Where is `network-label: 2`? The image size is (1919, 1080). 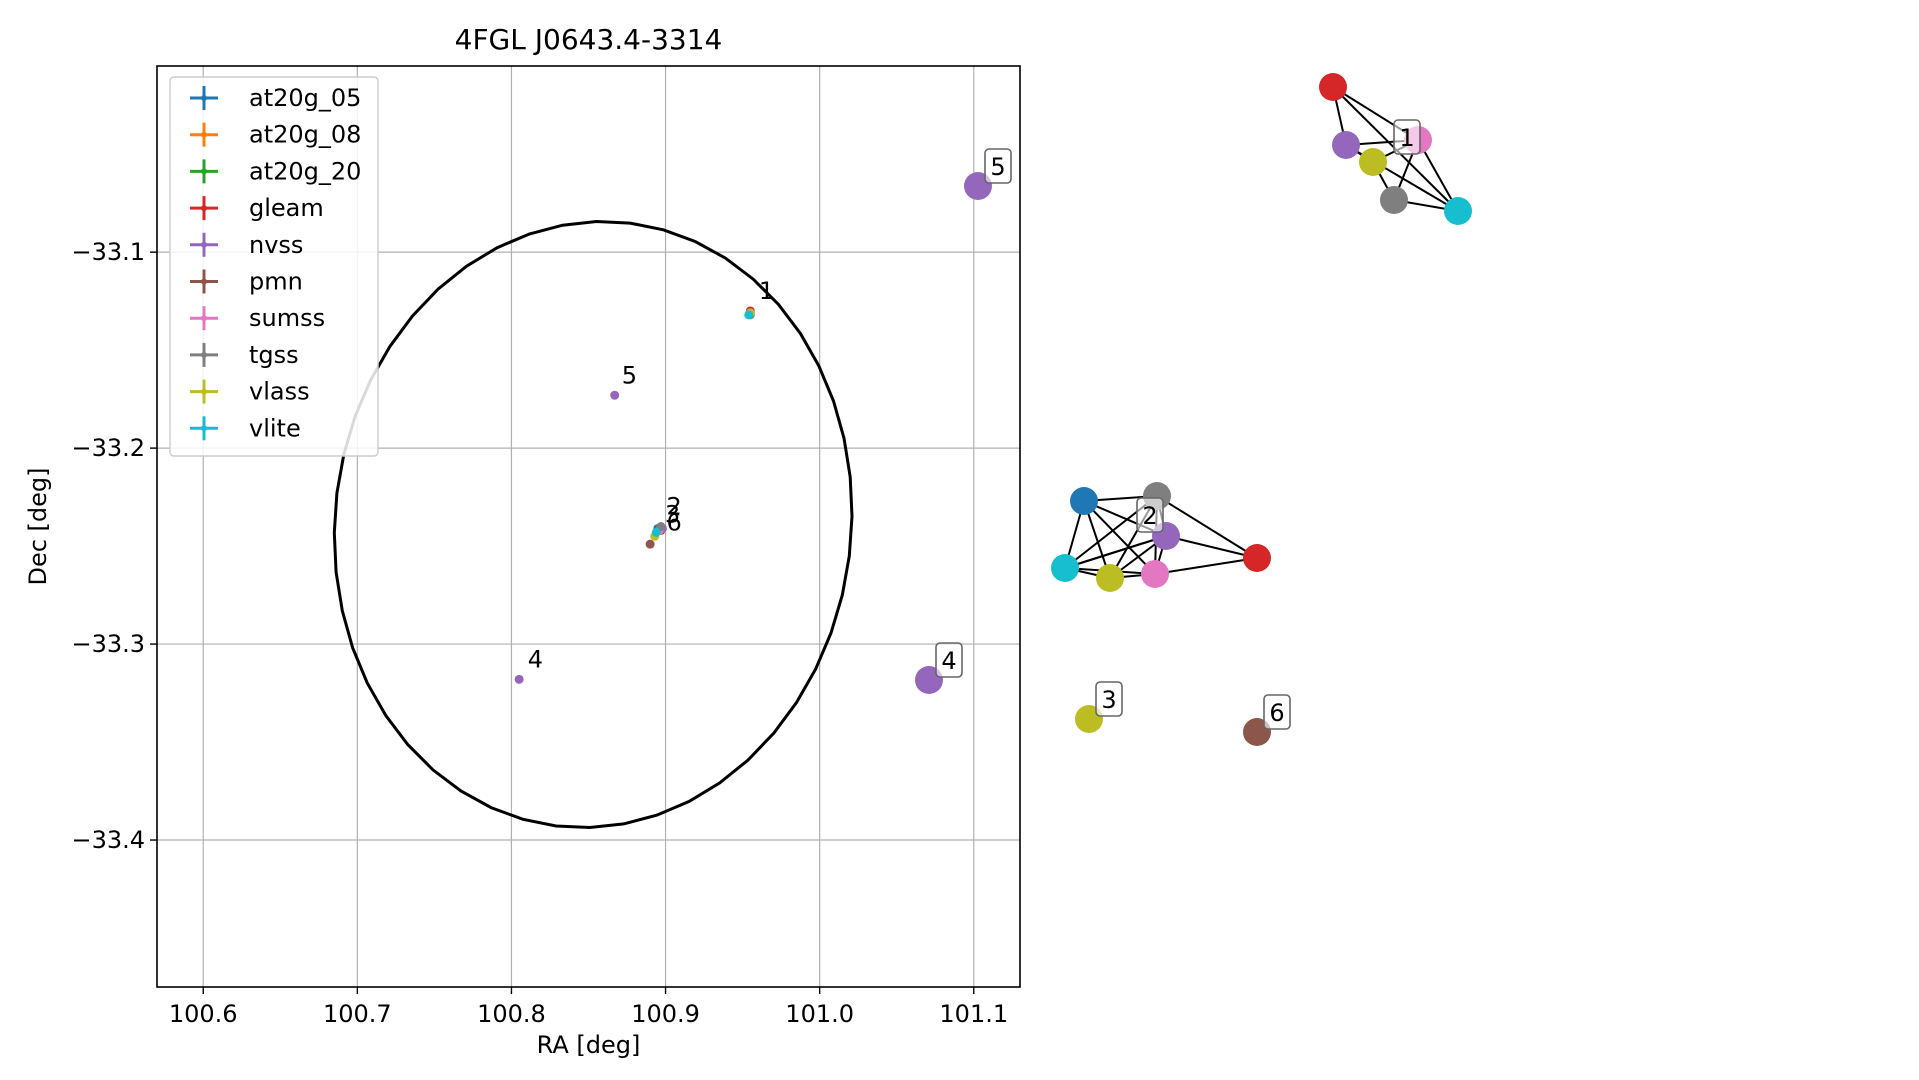 network-label: 2 is located at coordinates (1149, 516).